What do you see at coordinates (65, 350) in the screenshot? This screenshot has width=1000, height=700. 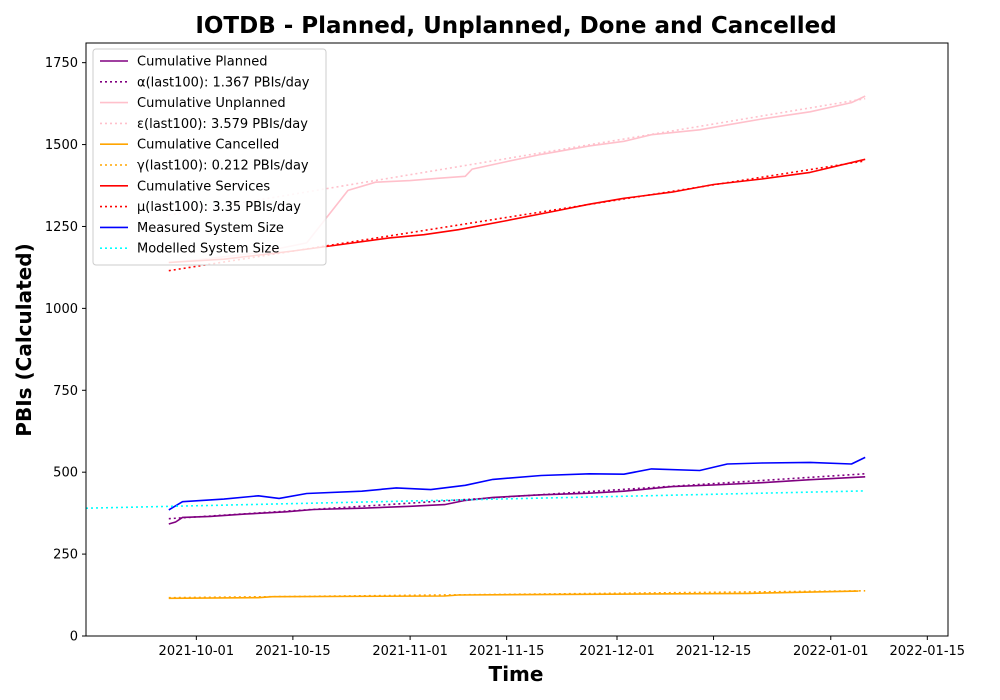 I see `y-axis: 0 250 500 750 1000 1250 1500 1750` at bounding box center [65, 350].